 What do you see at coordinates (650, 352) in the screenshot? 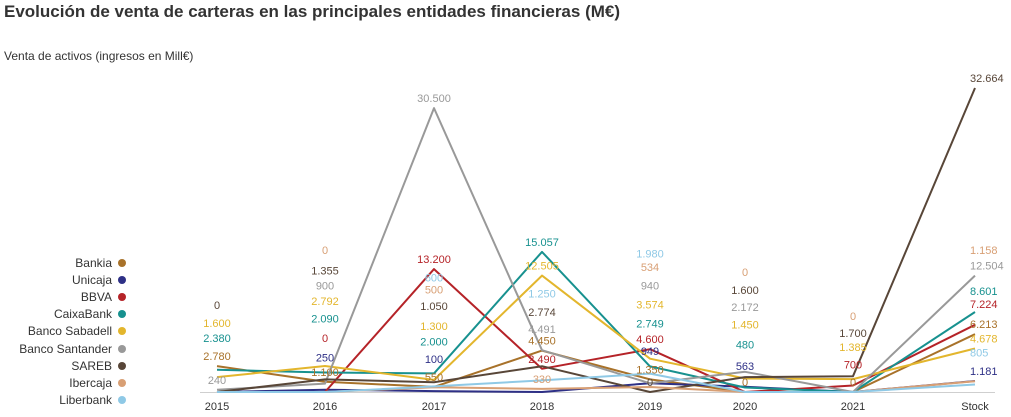
I see `data-label-unicaja: 949` at bounding box center [650, 352].